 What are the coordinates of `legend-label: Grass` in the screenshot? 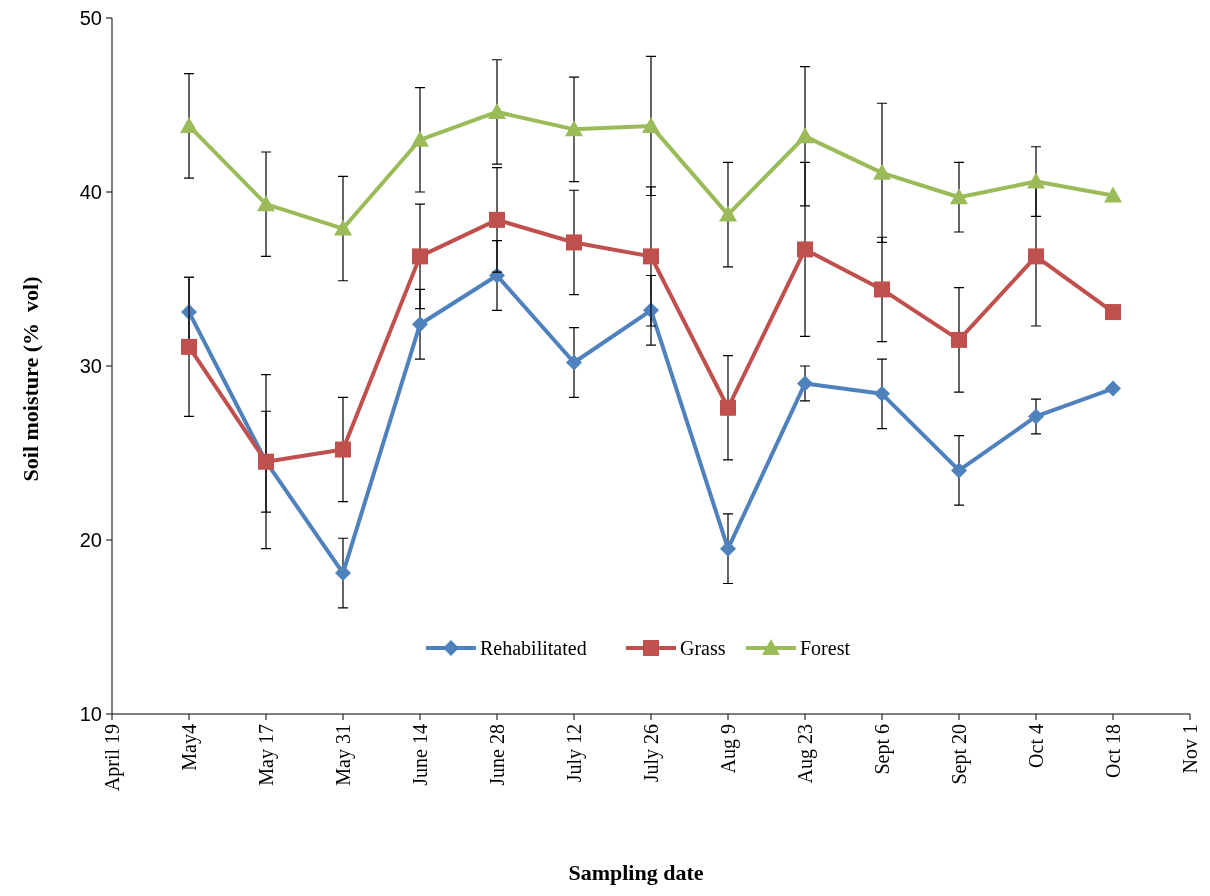 It's located at (703, 648).